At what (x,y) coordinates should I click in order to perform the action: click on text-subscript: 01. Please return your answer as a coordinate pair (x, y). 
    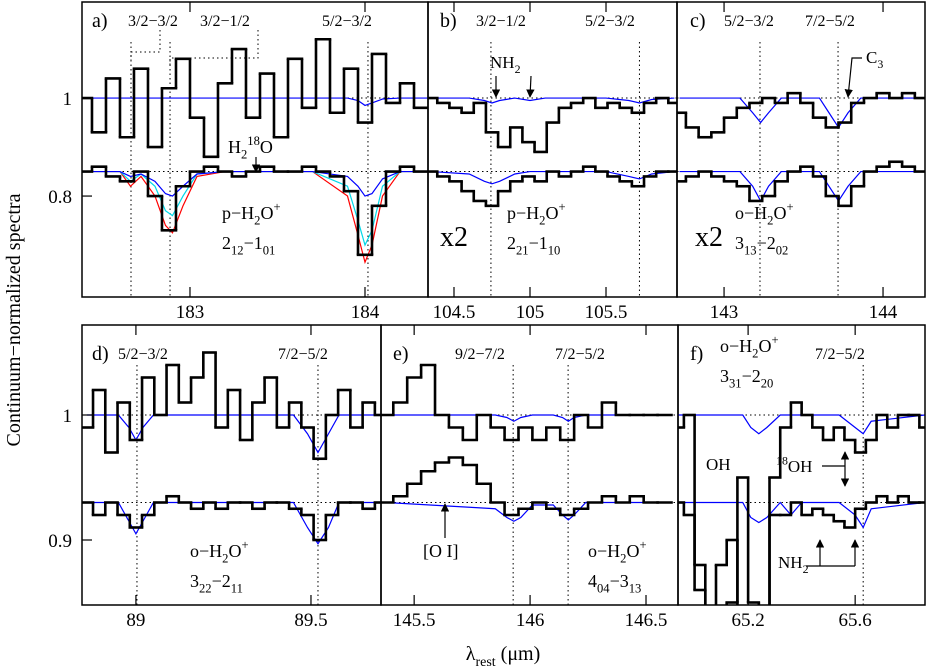
    Looking at the image, I should click on (269, 250).